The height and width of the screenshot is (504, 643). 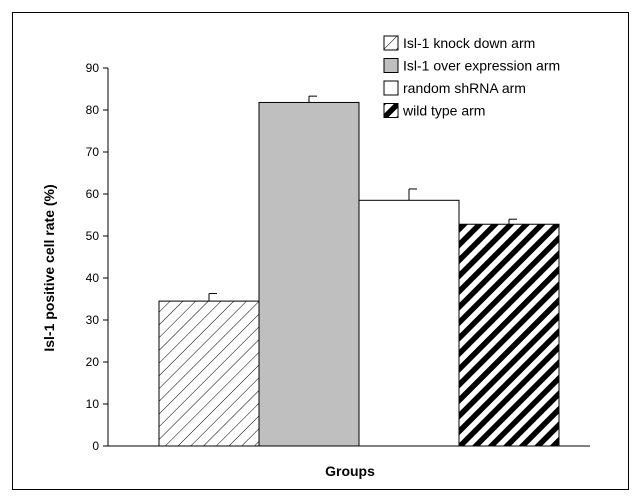 What do you see at coordinates (93, 68) in the screenshot?
I see `y-tick-label: 90` at bounding box center [93, 68].